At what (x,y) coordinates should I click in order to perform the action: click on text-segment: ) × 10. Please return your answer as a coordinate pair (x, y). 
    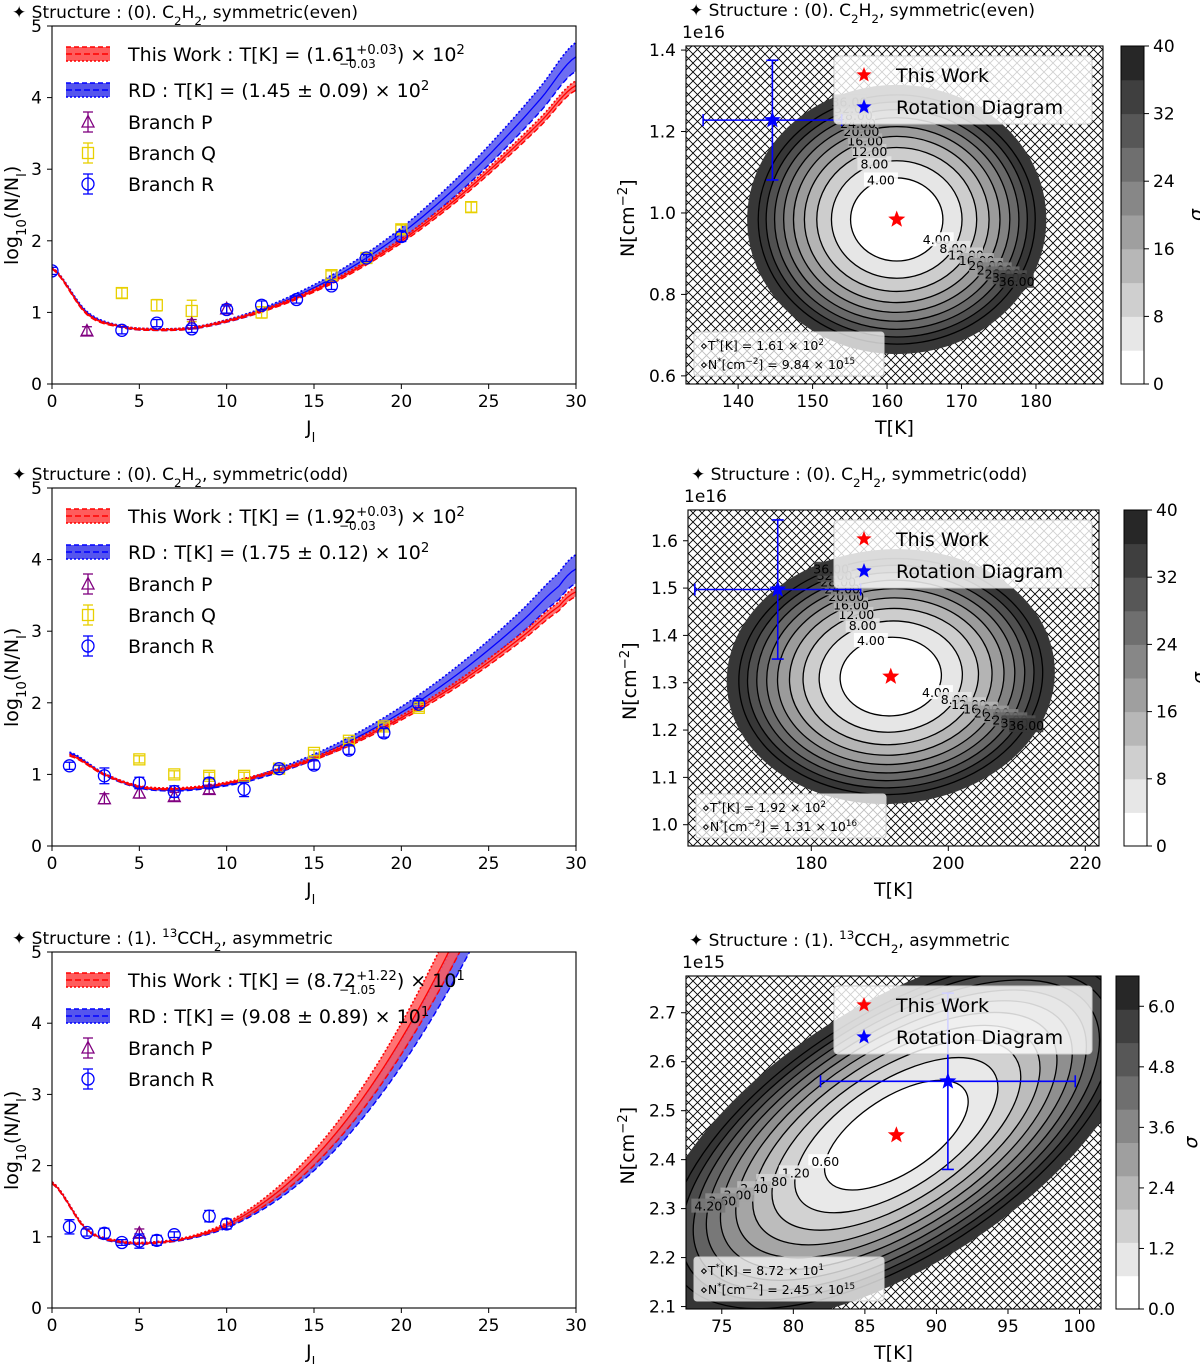
    Looking at the image, I should click on (427, 55).